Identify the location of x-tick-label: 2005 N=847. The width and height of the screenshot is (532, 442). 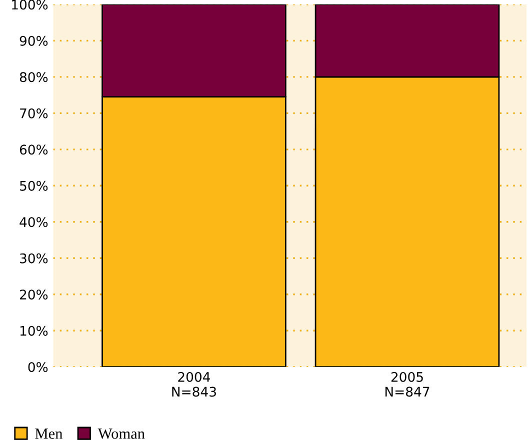
(407, 384).